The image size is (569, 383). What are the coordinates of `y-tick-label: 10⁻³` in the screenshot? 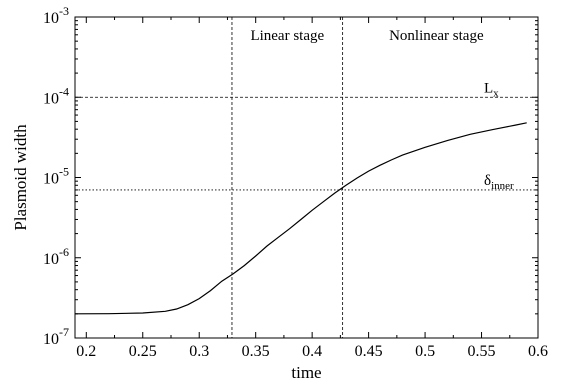 It's located at (56, 15).